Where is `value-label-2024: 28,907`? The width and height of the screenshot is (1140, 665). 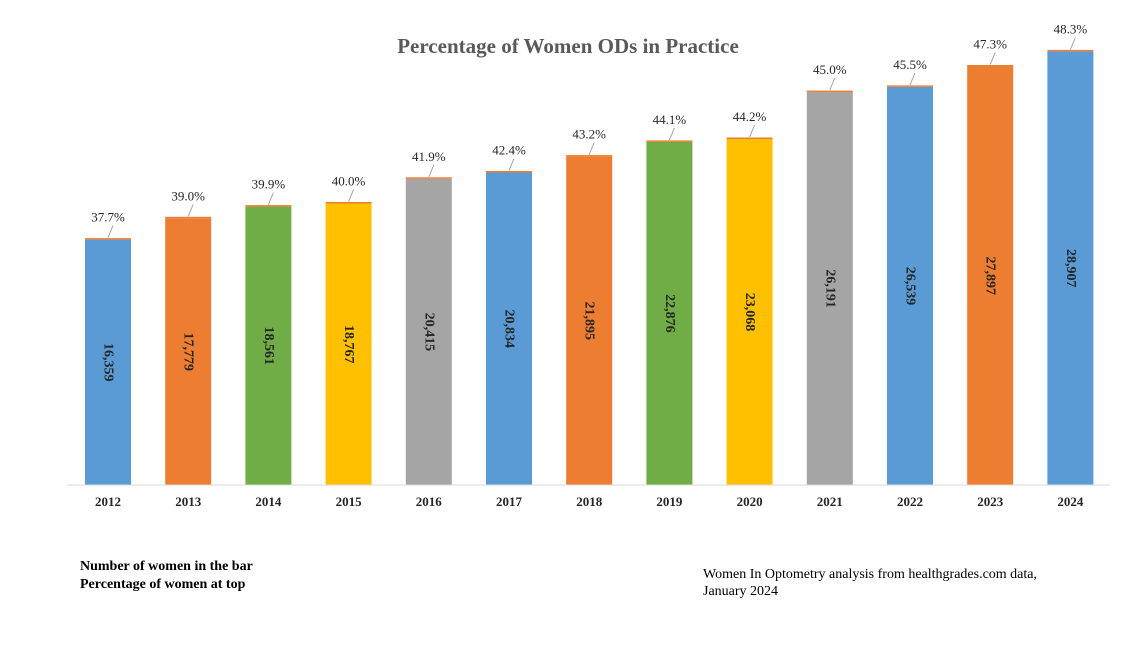 value-label-2024: 28,907 is located at coordinates (1070, 268).